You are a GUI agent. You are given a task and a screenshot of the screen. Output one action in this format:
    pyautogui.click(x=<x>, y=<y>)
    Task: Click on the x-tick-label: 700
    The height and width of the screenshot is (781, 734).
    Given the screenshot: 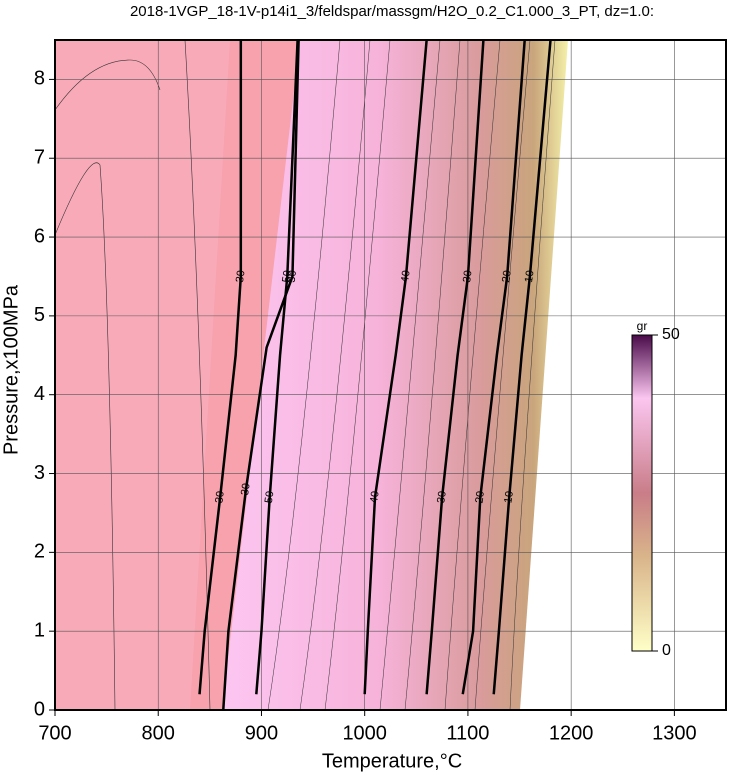 What is the action you would take?
    pyautogui.click(x=54, y=733)
    